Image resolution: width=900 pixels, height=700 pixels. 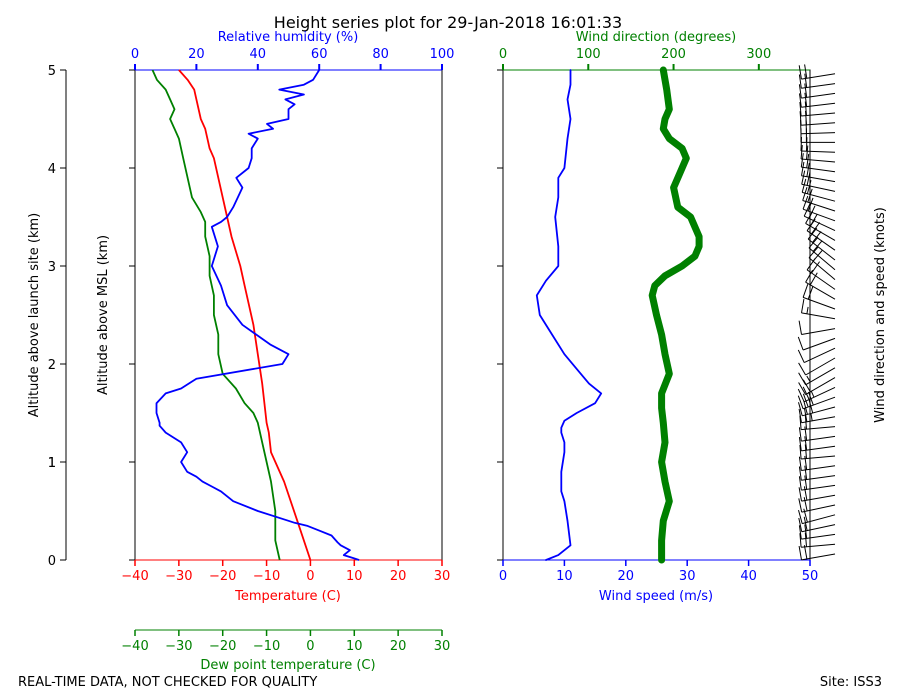 I want to click on dewpoint-tick-label: 20, so click(x=398, y=646).